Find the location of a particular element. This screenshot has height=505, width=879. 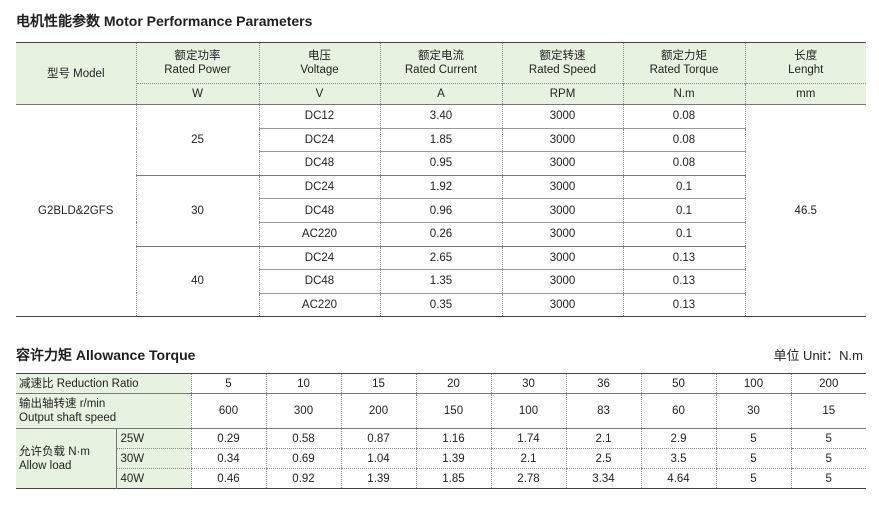

speed-cell: 300 is located at coordinates (303, 411).